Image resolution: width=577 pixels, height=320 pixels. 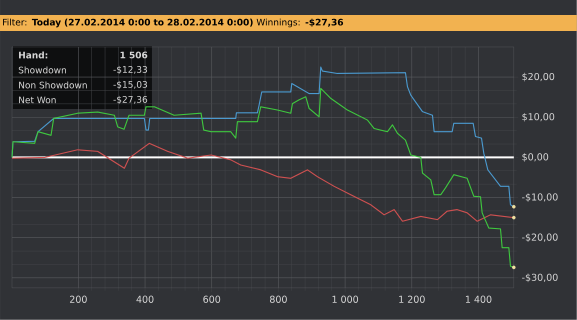 What do you see at coordinates (345, 299) in the screenshot?
I see `x-tick-label: 1 000` at bounding box center [345, 299].